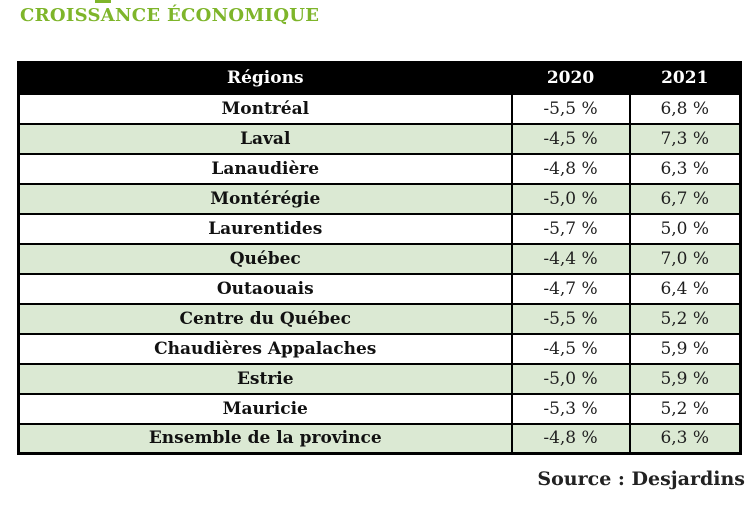 The image size is (752, 507). I want to click on table-row: Outaouais -4,7 % 6,4 %, so click(379, 288).